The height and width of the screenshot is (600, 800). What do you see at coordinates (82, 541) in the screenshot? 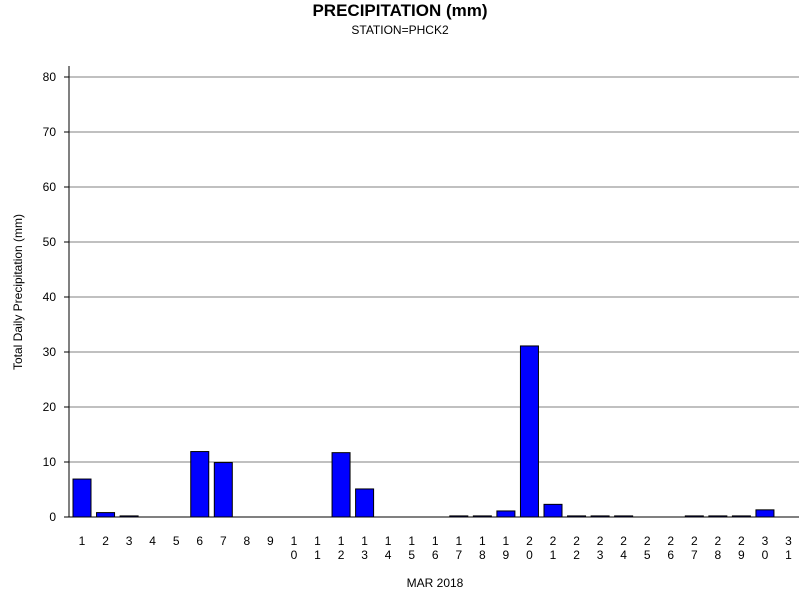
I see `x-tick-label: 1` at bounding box center [82, 541].